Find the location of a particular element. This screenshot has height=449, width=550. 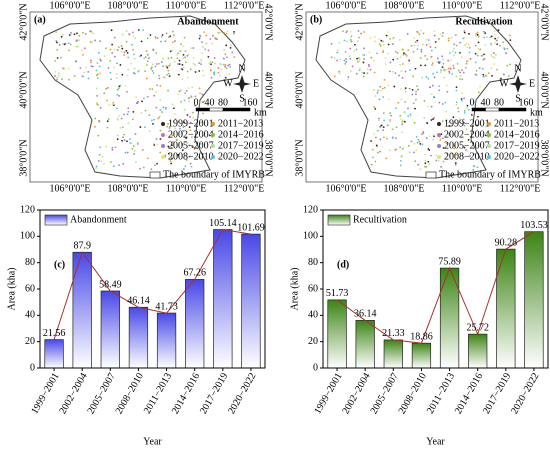

scale-label: 0 is located at coordinates (196, 102).